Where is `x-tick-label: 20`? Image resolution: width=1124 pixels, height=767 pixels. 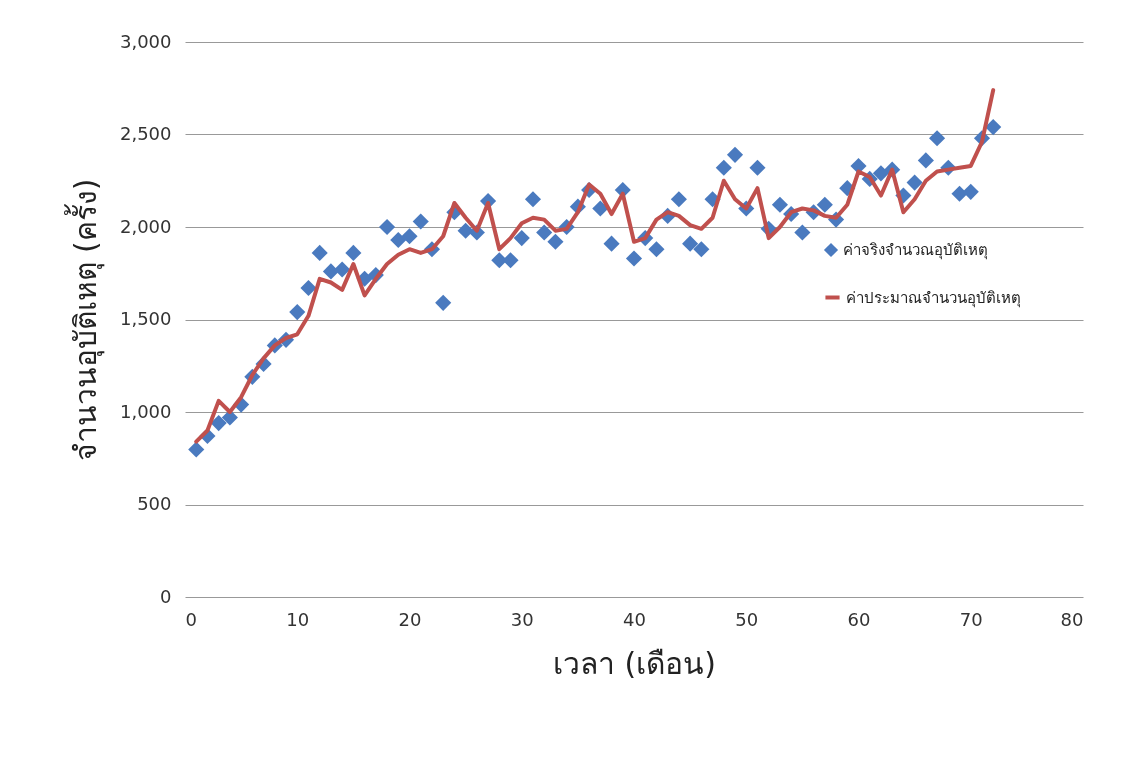
x-tick-label: 20 is located at coordinates (410, 619).